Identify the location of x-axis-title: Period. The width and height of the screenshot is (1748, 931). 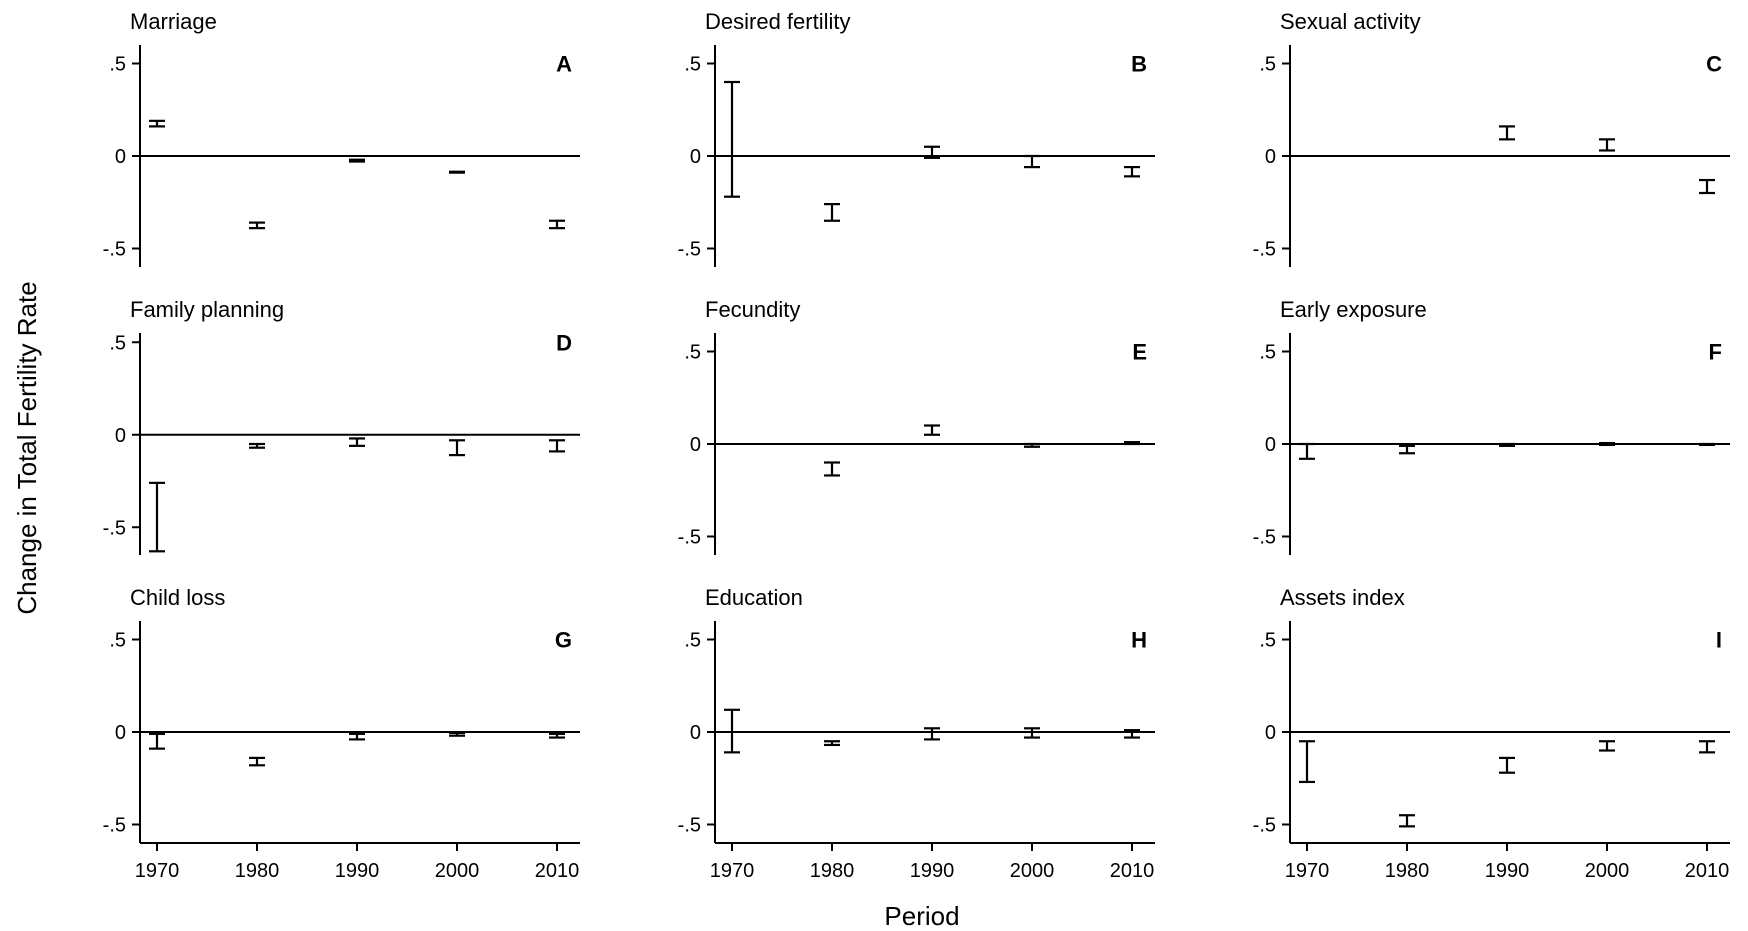
(921, 916).